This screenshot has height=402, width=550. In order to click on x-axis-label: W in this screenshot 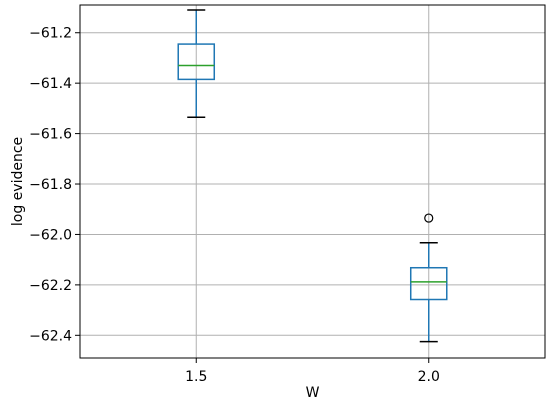, I will do `click(313, 393)`.